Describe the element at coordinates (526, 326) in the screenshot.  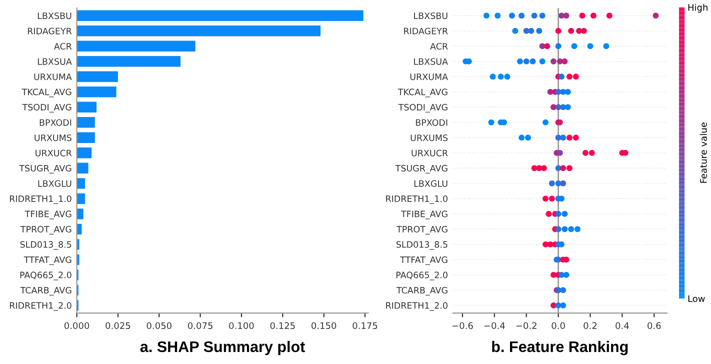
I see `x-tick-label: −0.2` at that location.